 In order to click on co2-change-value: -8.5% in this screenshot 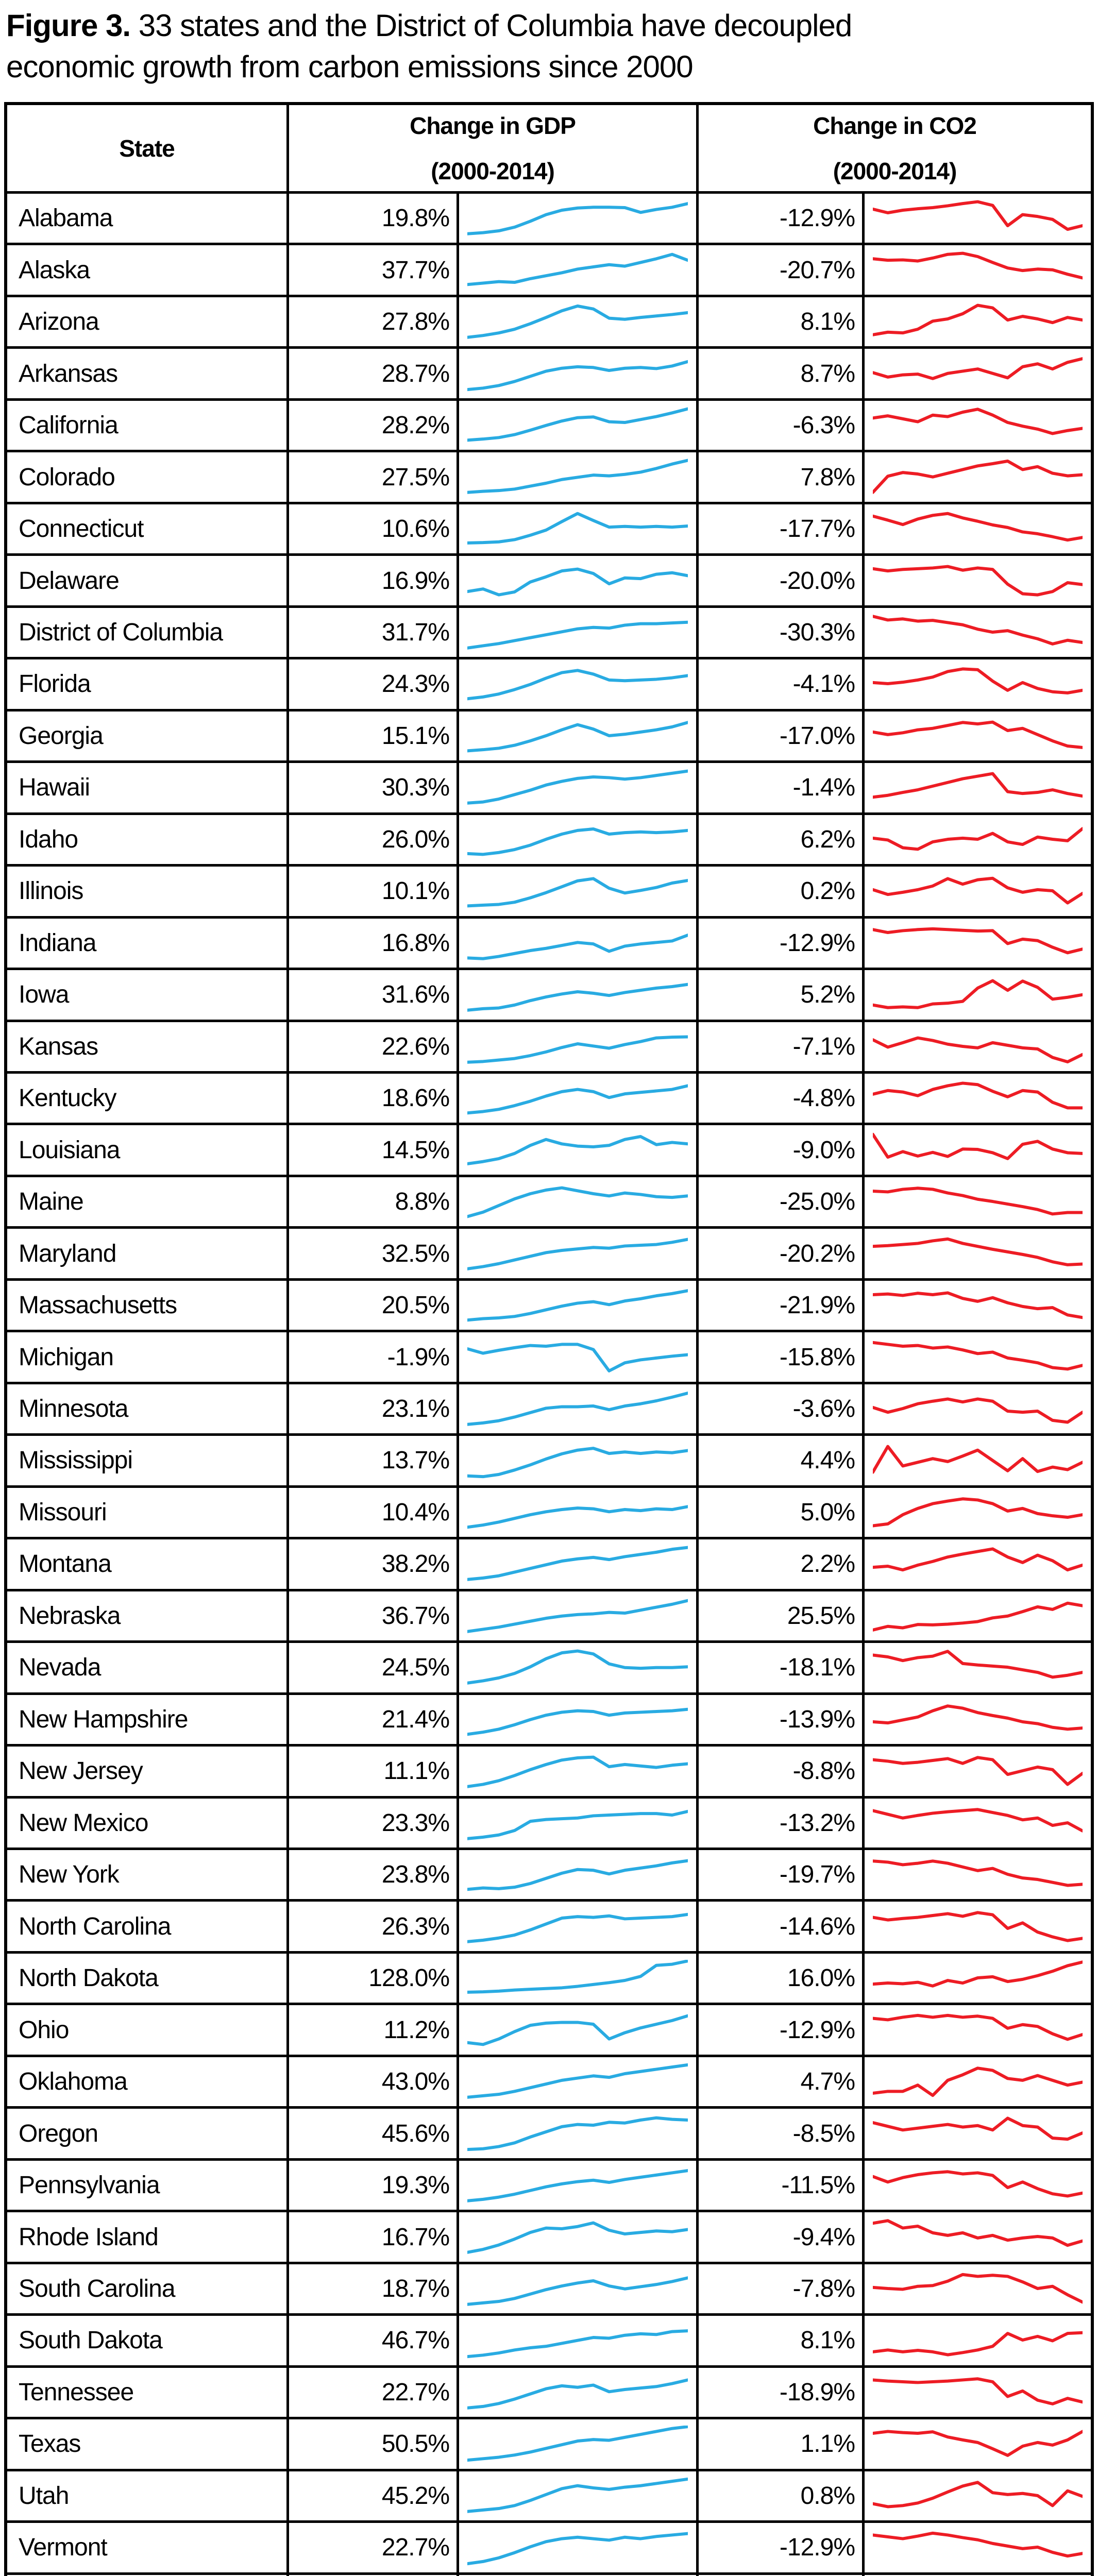, I will do `click(779, 2133)`.